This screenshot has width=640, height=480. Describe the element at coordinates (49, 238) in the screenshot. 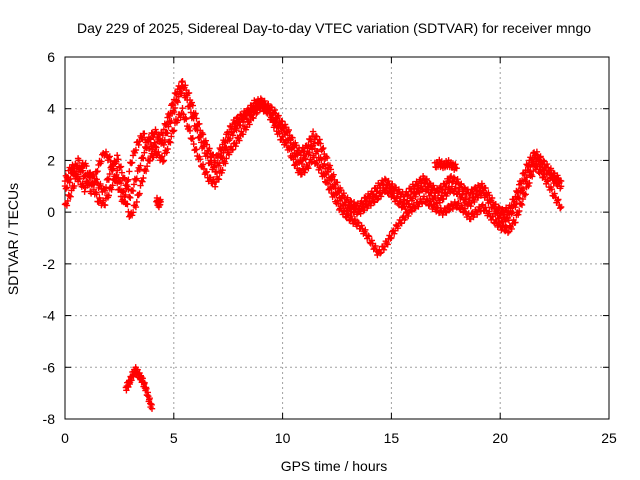

I see `y-tick-labels: -8 -6 -4 -2 0 2 4 6` at that location.